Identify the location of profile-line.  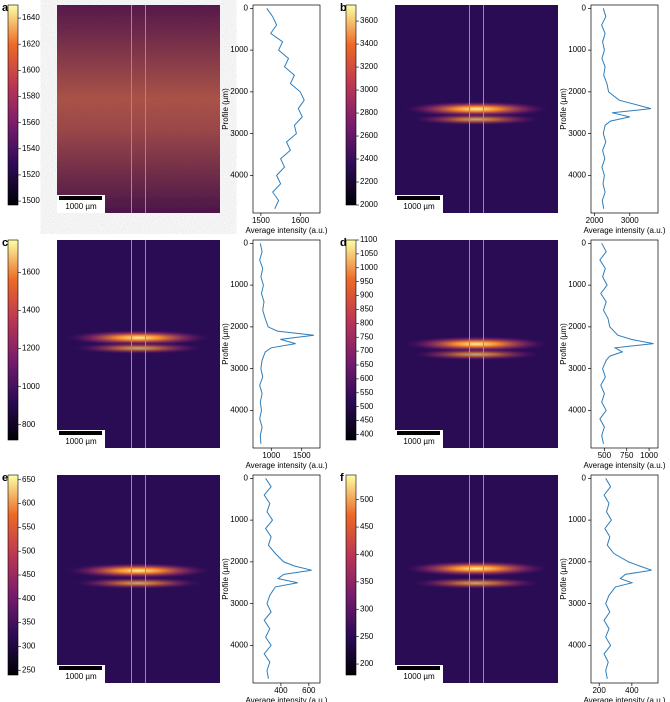
(287, 578).